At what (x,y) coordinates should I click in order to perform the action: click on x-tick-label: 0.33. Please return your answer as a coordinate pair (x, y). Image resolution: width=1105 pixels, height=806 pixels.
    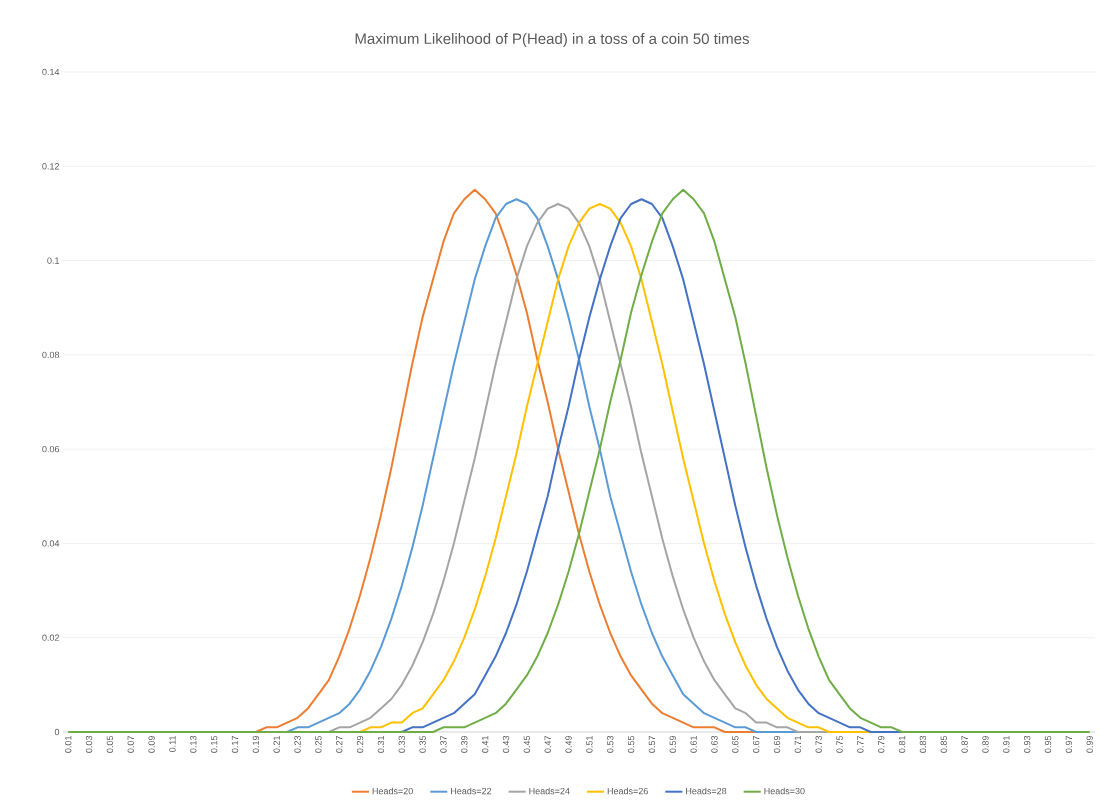
    Looking at the image, I should click on (401, 744).